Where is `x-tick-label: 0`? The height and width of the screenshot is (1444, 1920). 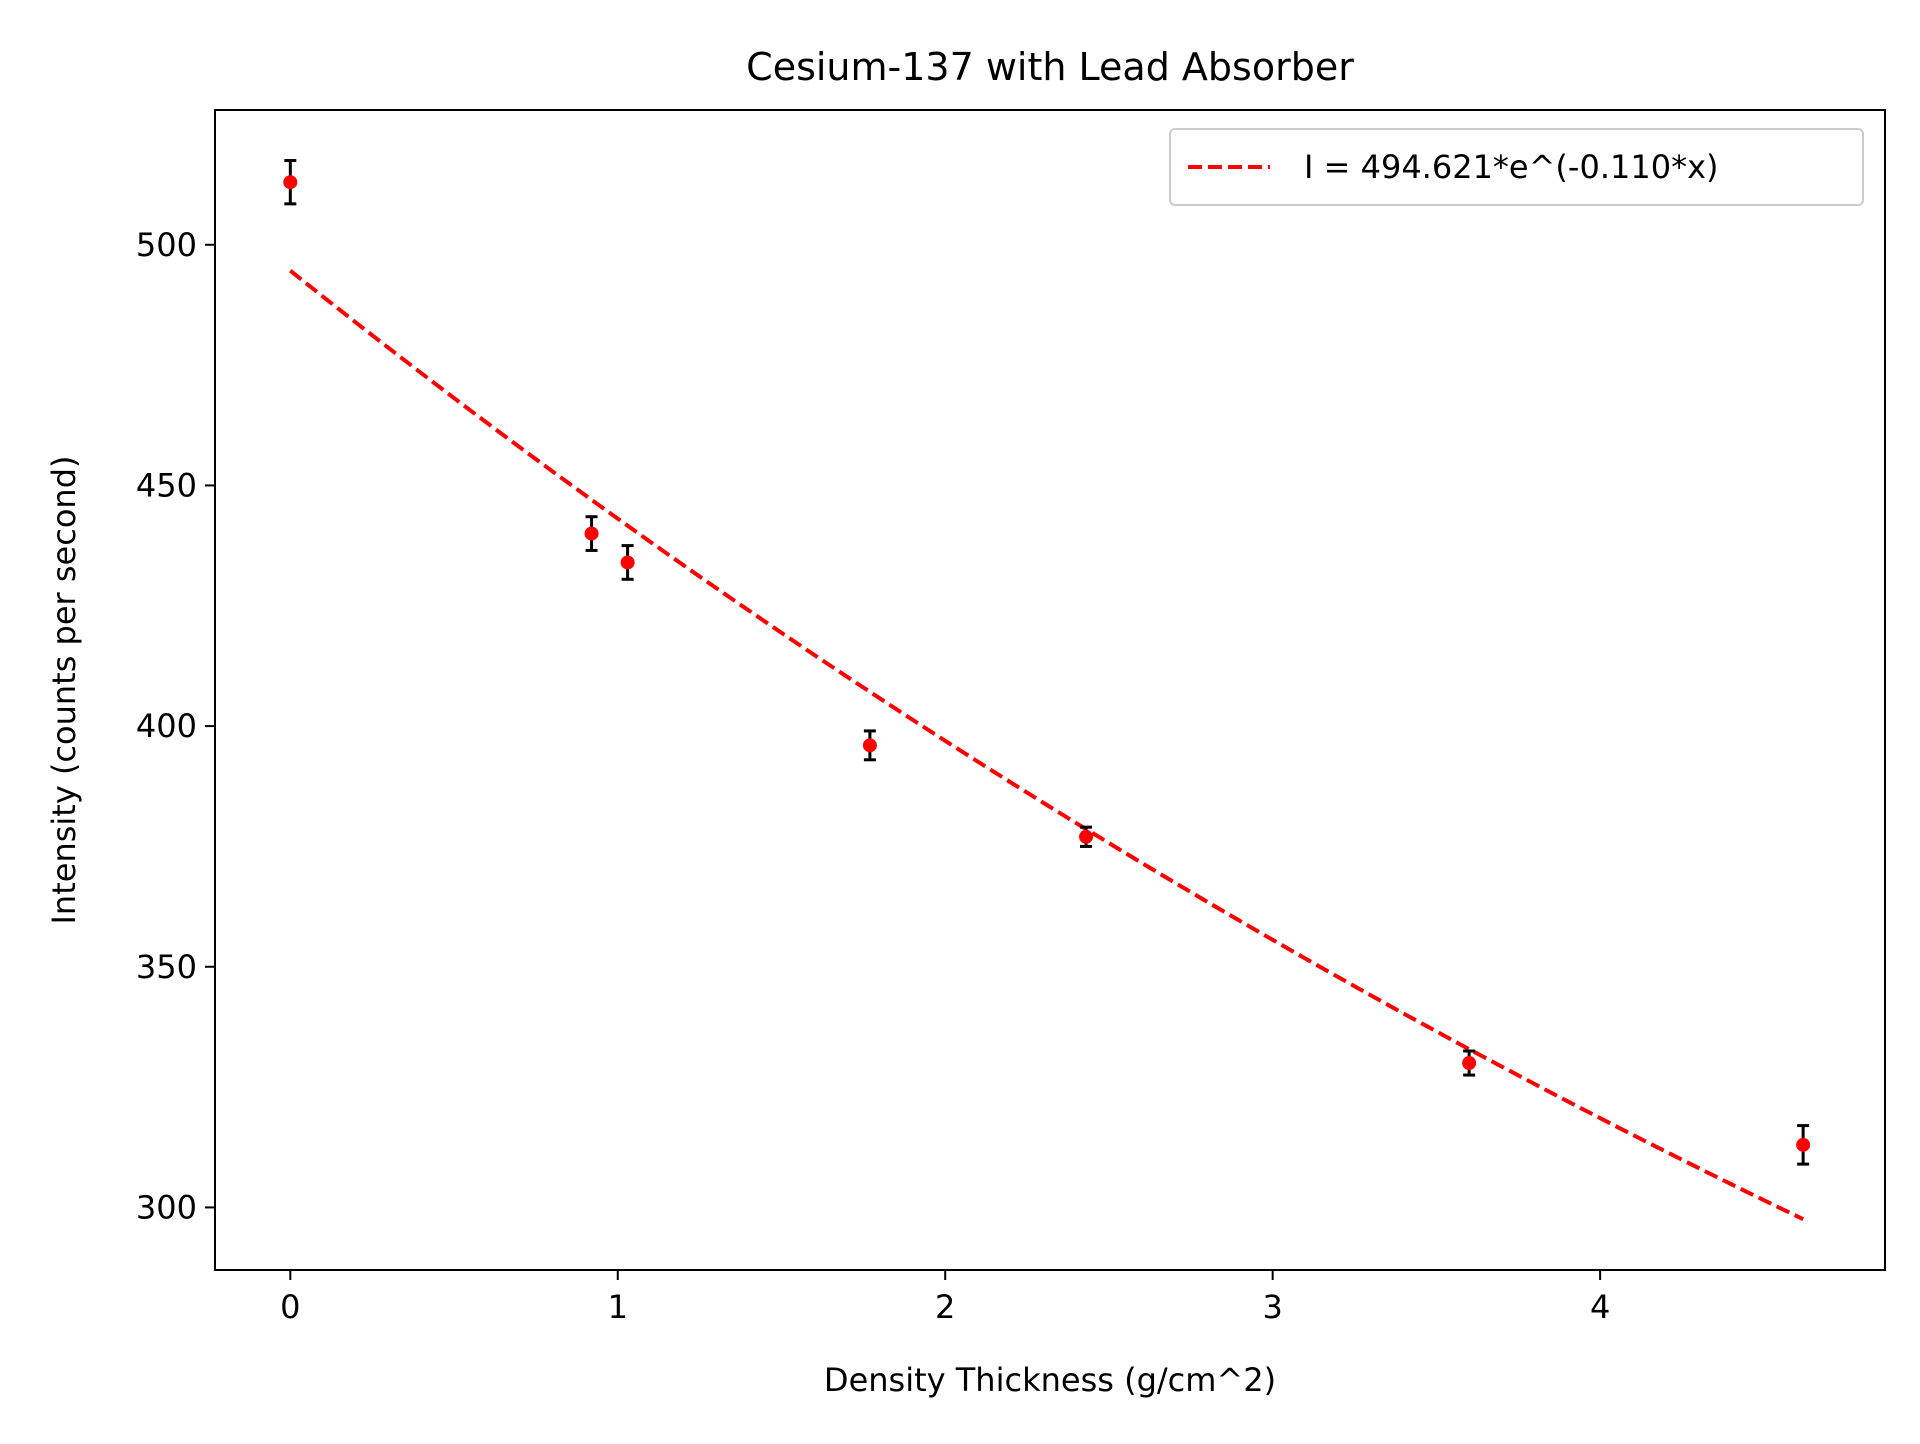
x-tick-label: 0 is located at coordinates (290, 1307).